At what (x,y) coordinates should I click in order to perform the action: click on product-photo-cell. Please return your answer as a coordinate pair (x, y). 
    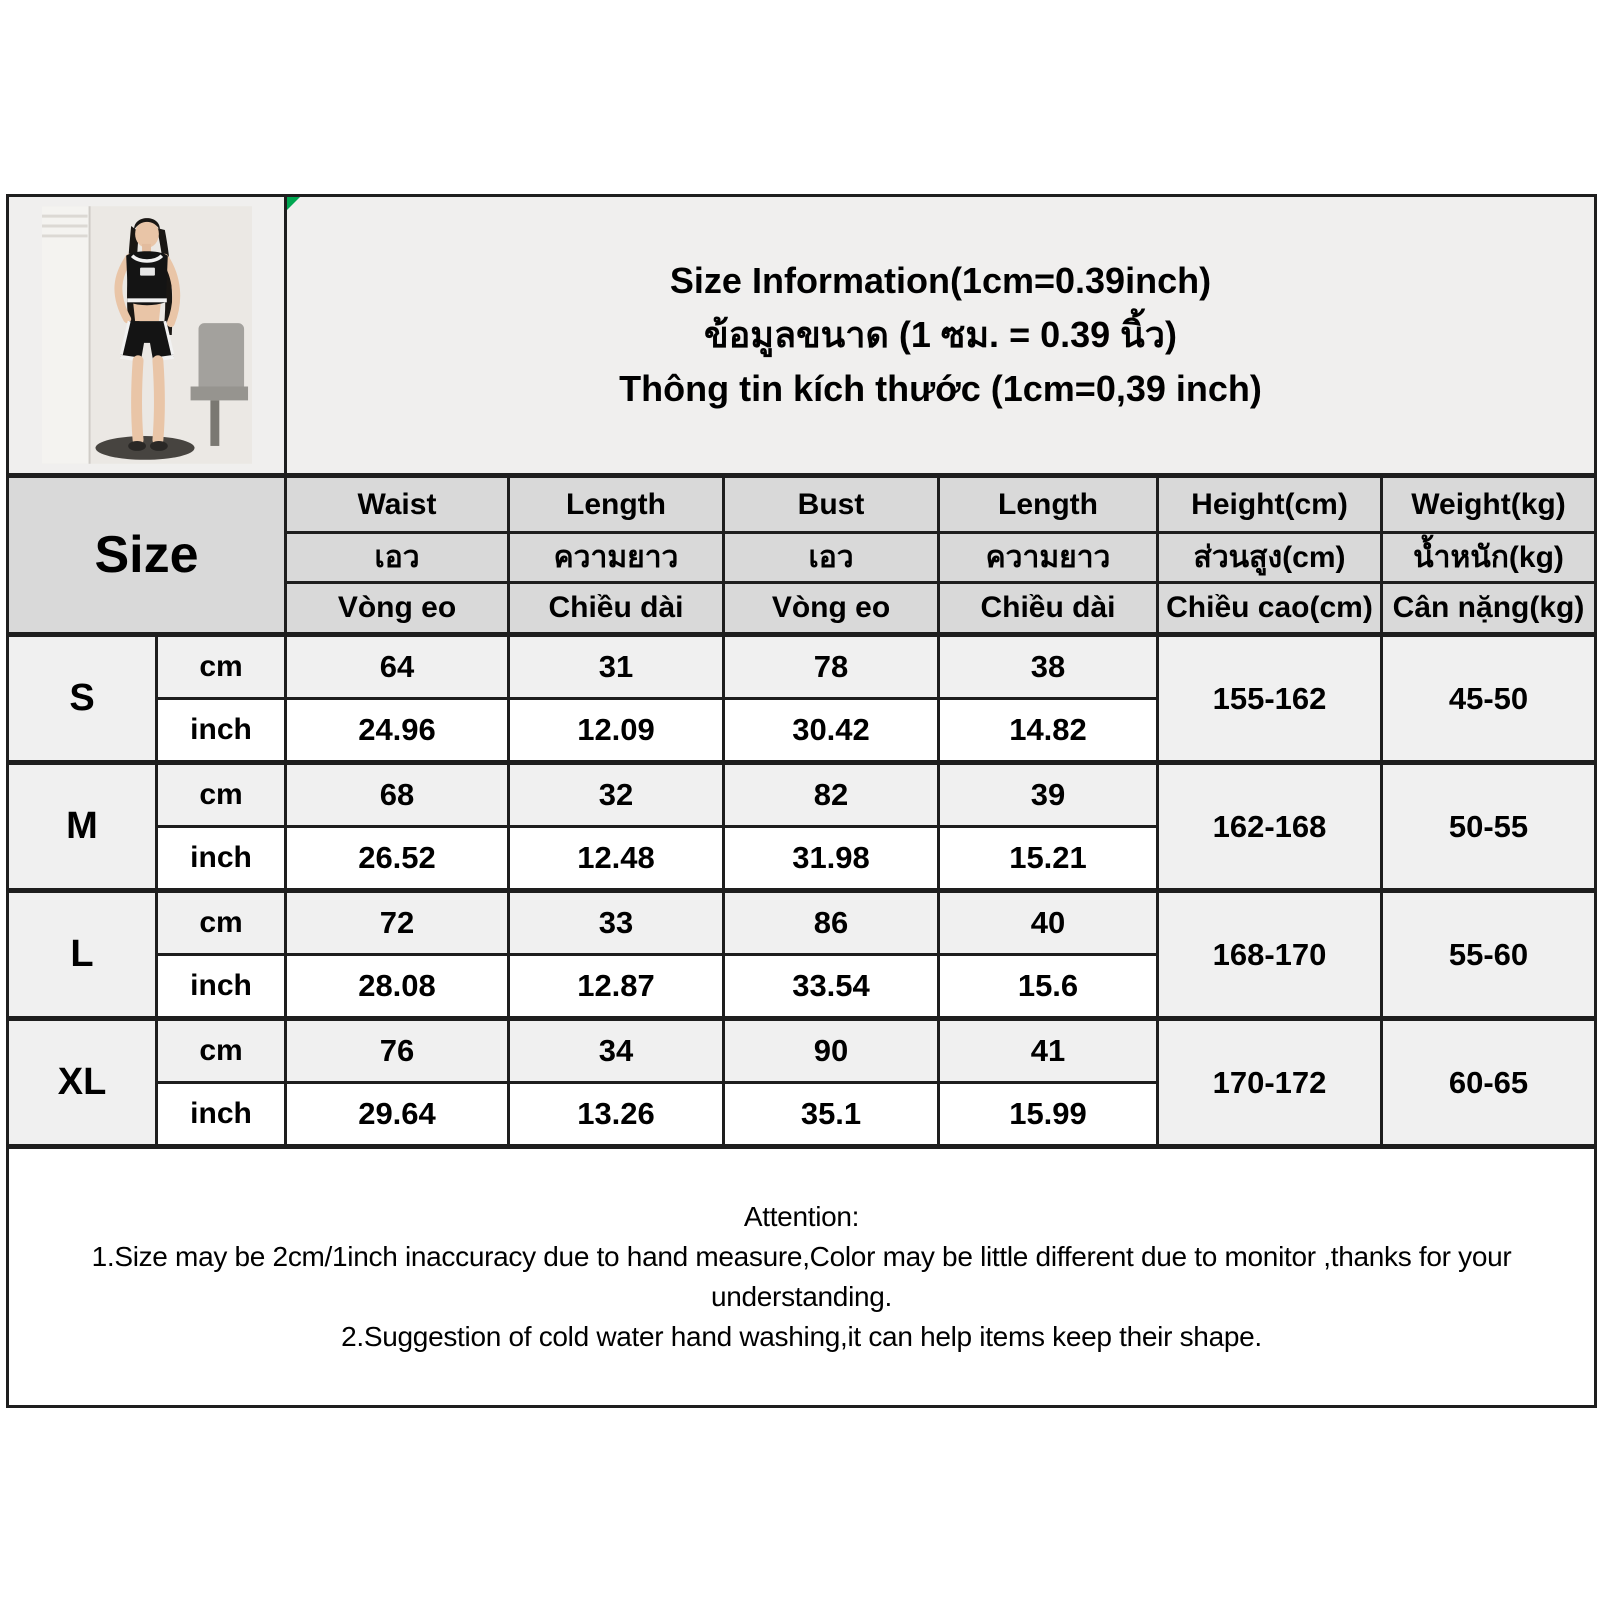
    Looking at the image, I should click on (146, 335).